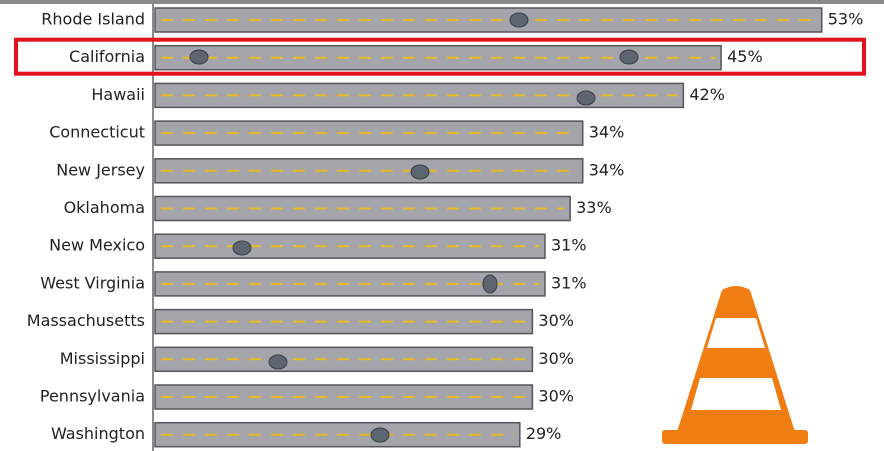 The height and width of the screenshot is (451, 884). I want to click on category-label: New Jersey, so click(100, 169).